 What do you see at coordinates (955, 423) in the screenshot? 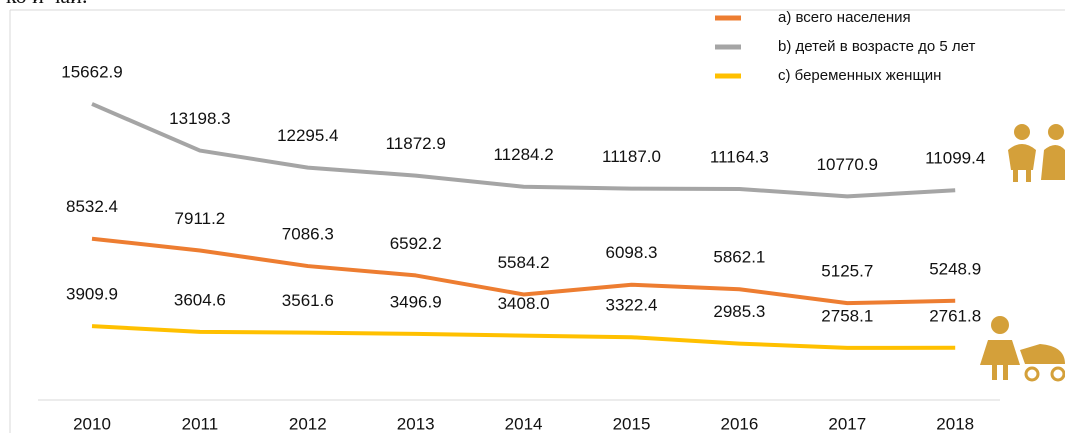
I see `x-tick-label: 2018` at bounding box center [955, 423].